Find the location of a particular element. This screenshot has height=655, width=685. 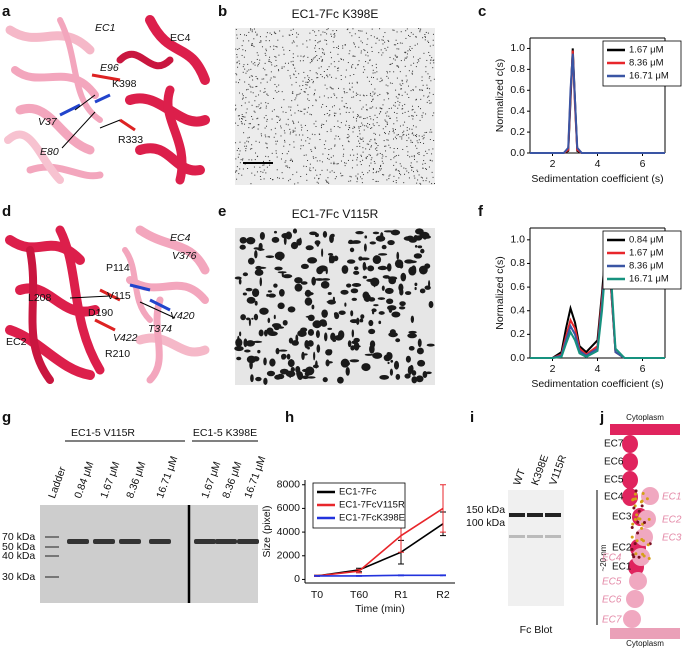

side-chain is located at coordinates (106, 77).